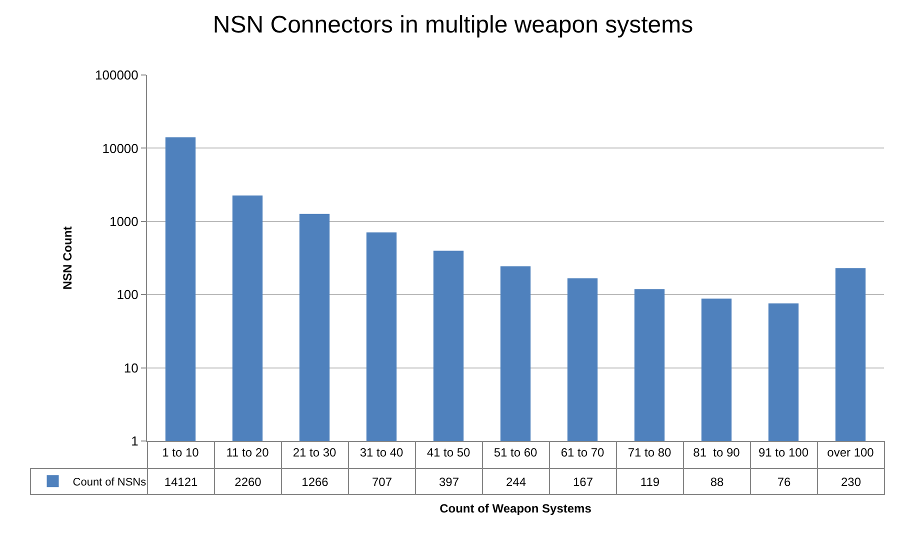 This screenshot has height=538, width=906. I want to click on x-tick-label: 1 to 10, so click(181, 452).